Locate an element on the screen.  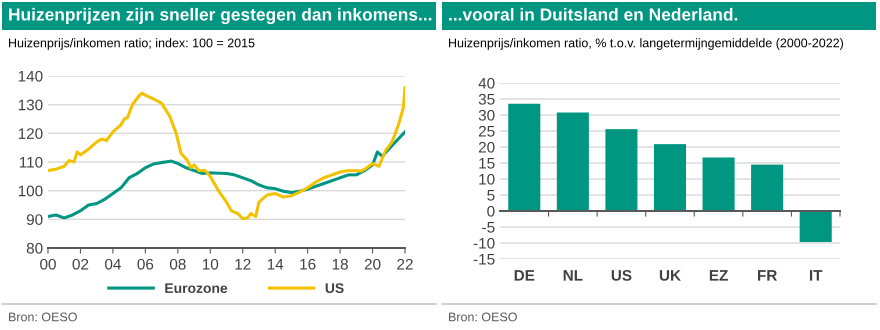
legend-label: US is located at coordinates (335, 288).